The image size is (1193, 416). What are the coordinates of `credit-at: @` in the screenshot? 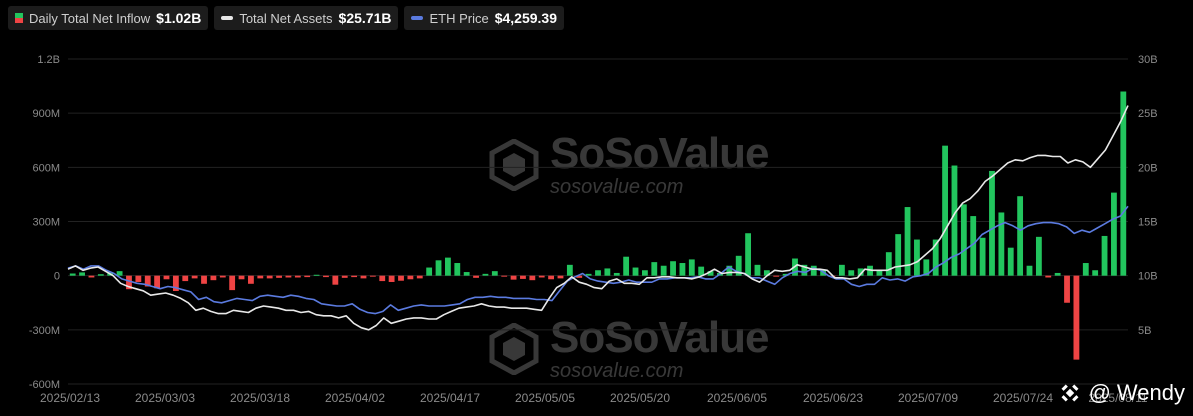 It's located at (1099, 392).